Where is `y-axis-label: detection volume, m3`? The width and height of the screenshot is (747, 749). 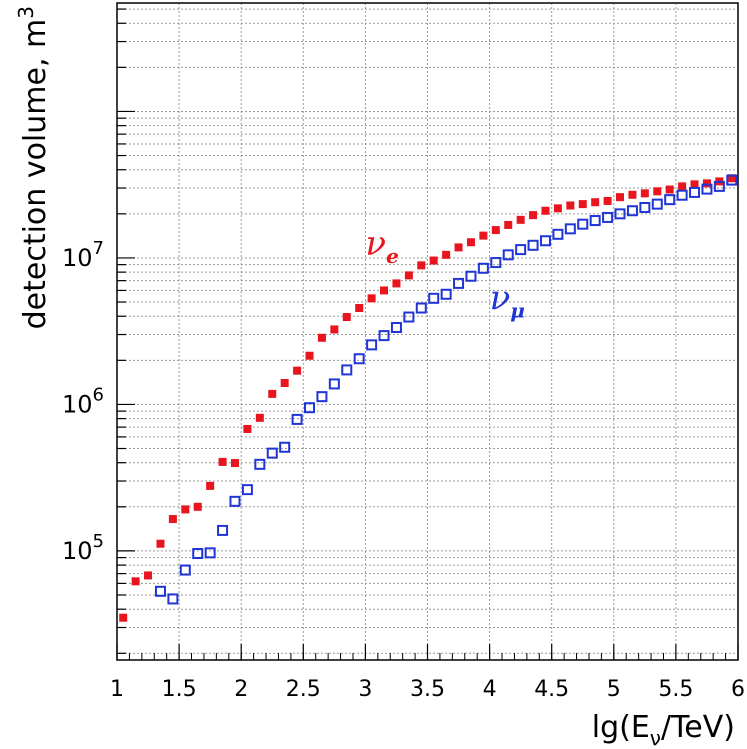
y-axis-label: detection volume, m3 is located at coordinates (33, 167).